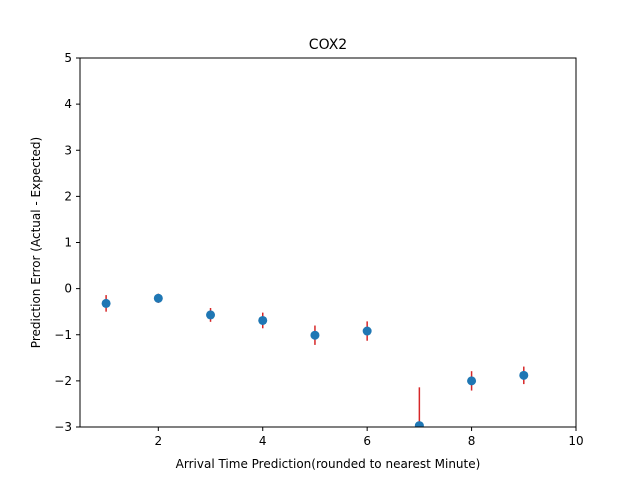 This screenshot has width=640, height=480. Describe the element at coordinates (263, 441) in the screenshot. I see `x-tick-label: 4` at that location.